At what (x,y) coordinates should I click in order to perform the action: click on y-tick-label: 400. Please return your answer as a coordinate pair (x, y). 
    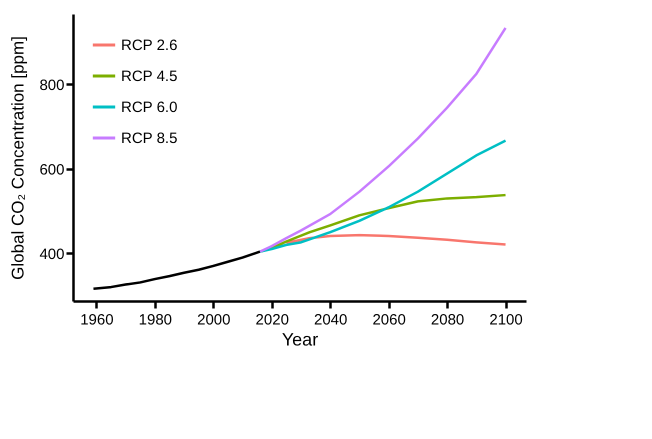
    Looking at the image, I should click on (51, 254).